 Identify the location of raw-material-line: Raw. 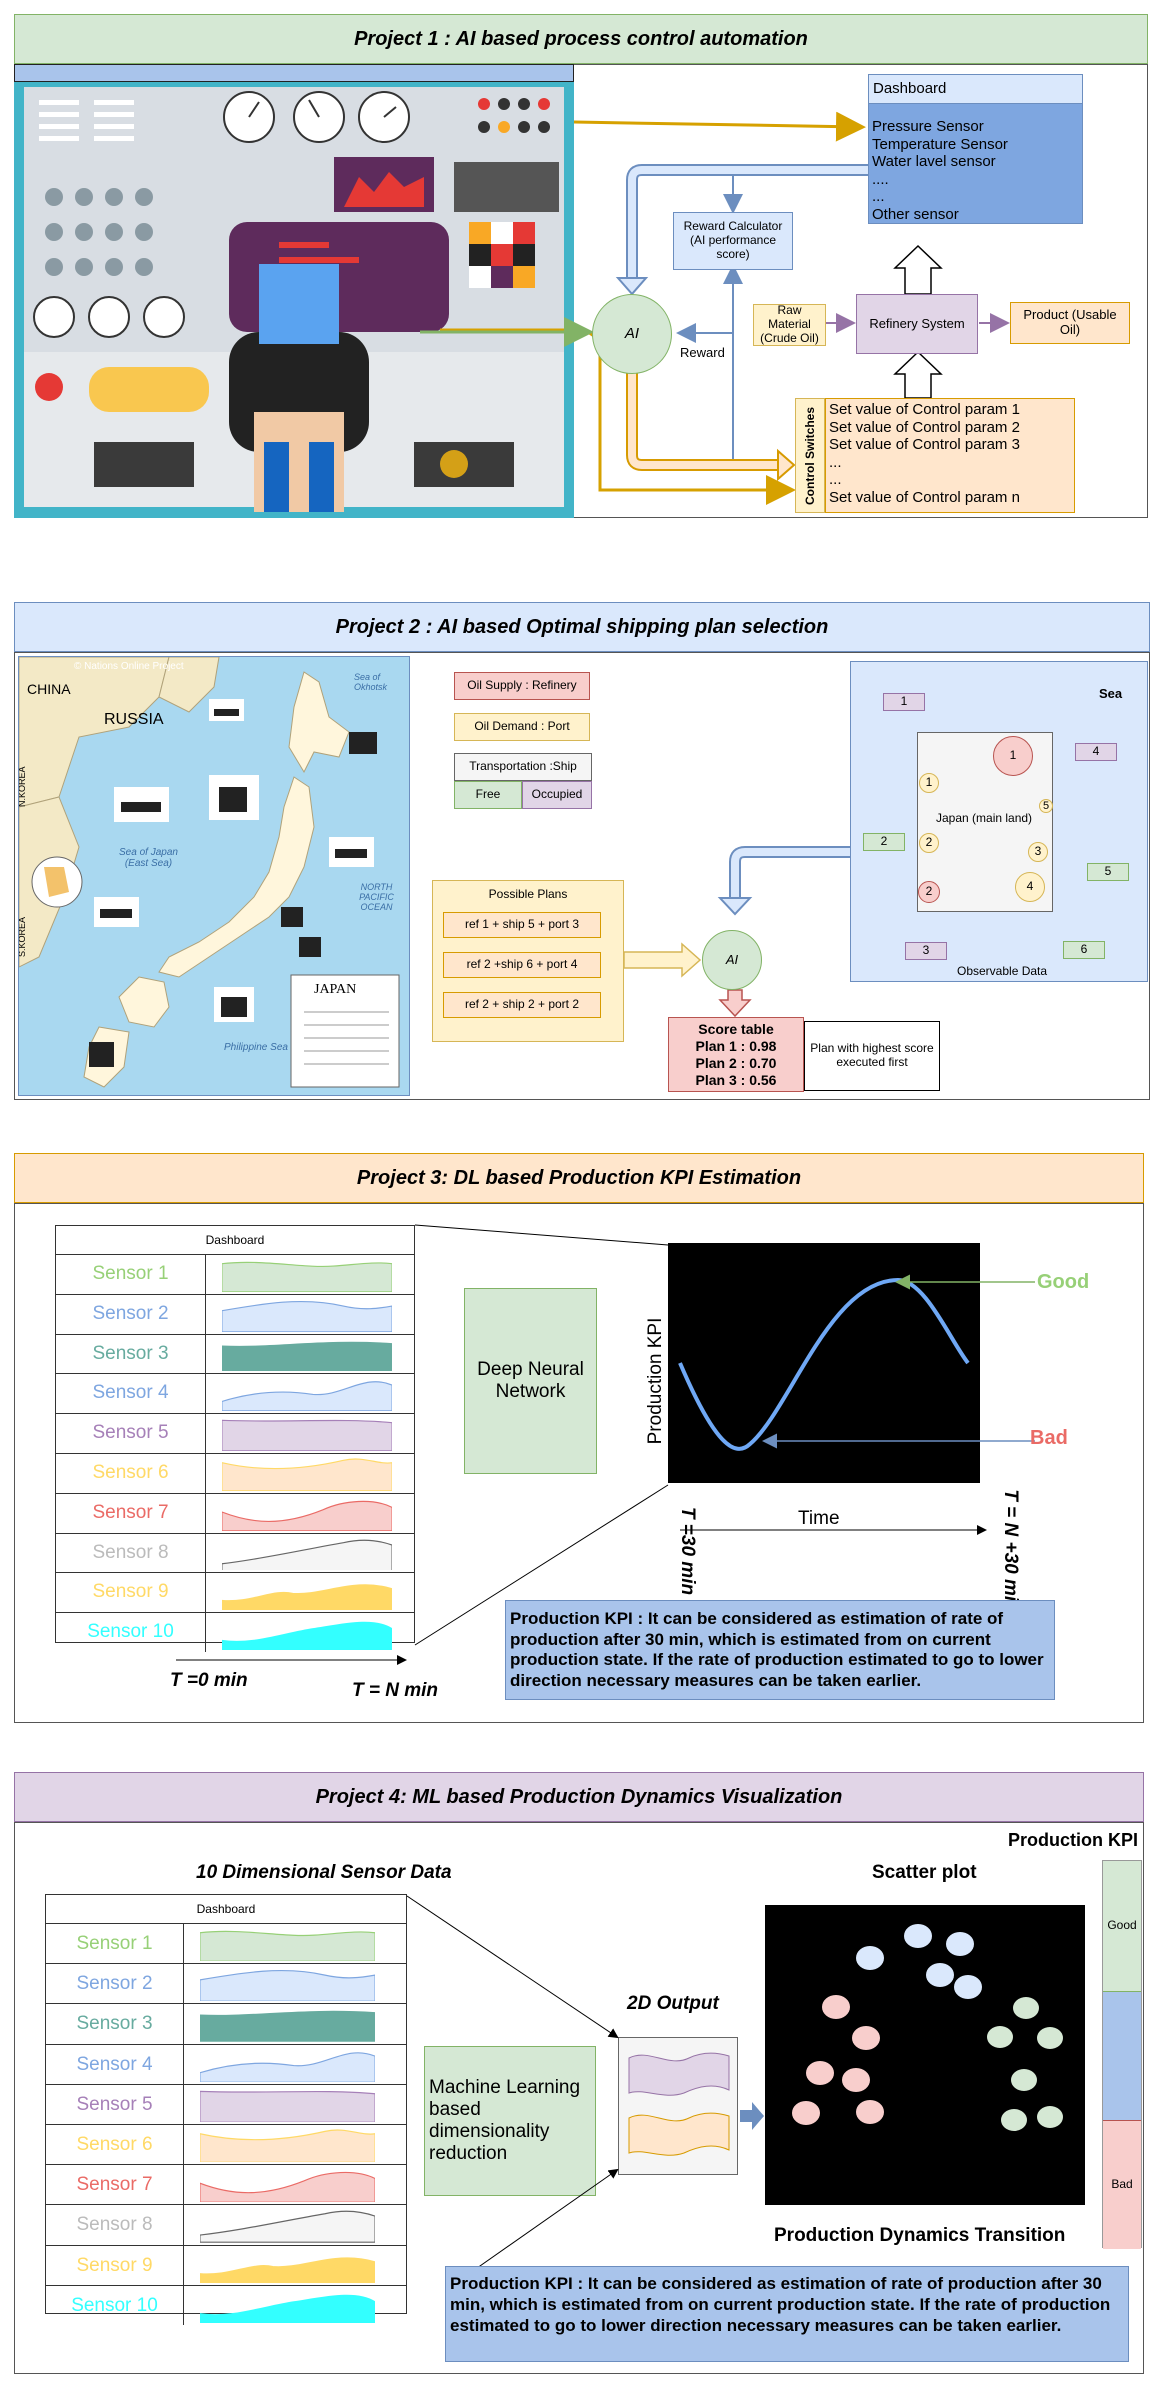
(789, 310).